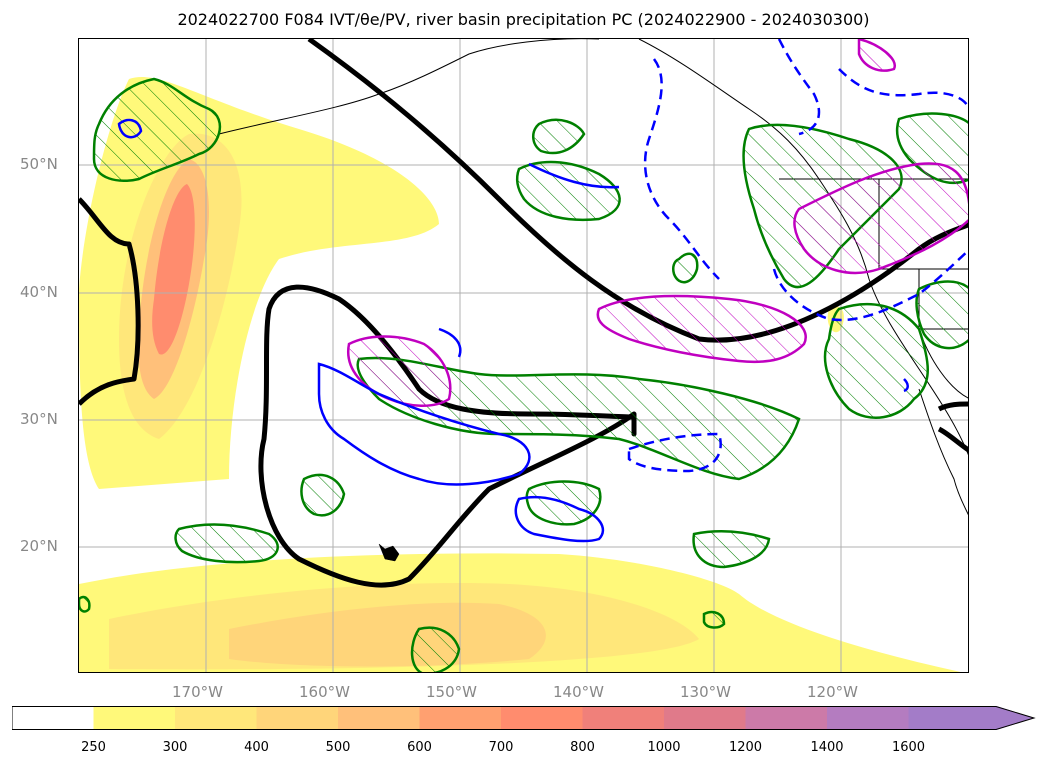 This screenshot has height=767, width=1047. What do you see at coordinates (908, 747) in the screenshot?
I see `colorbar-tick-label: 1600` at bounding box center [908, 747].